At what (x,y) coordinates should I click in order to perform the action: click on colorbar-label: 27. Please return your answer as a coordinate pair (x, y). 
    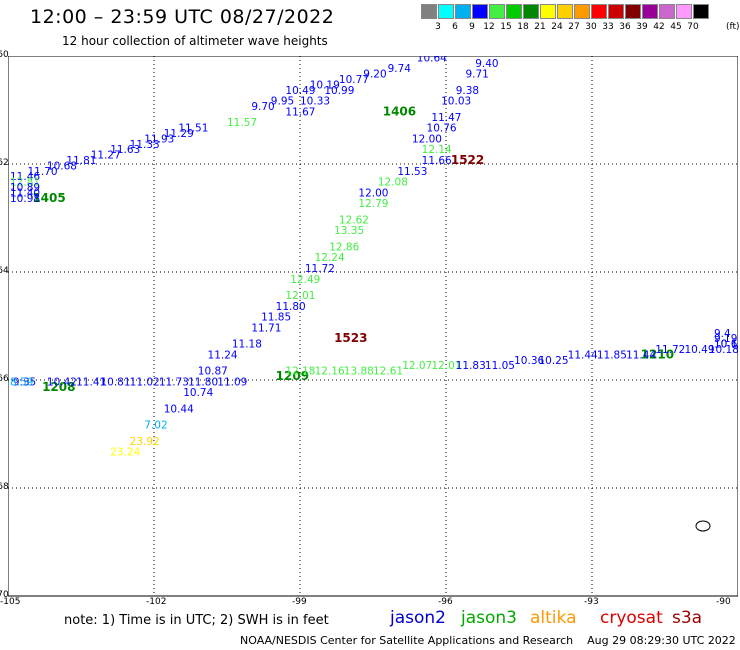
    Looking at the image, I should click on (574, 27).